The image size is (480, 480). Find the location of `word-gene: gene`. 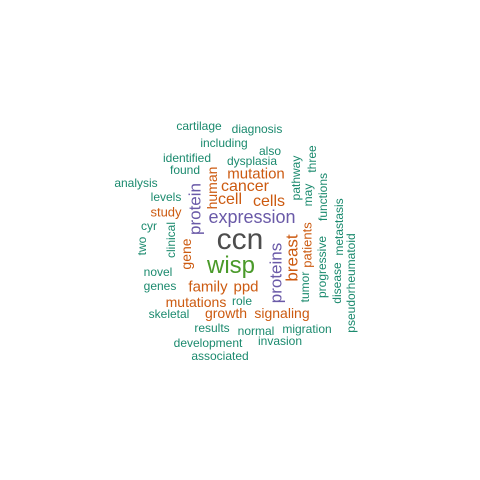

word-gene: gene is located at coordinates (186, 254).